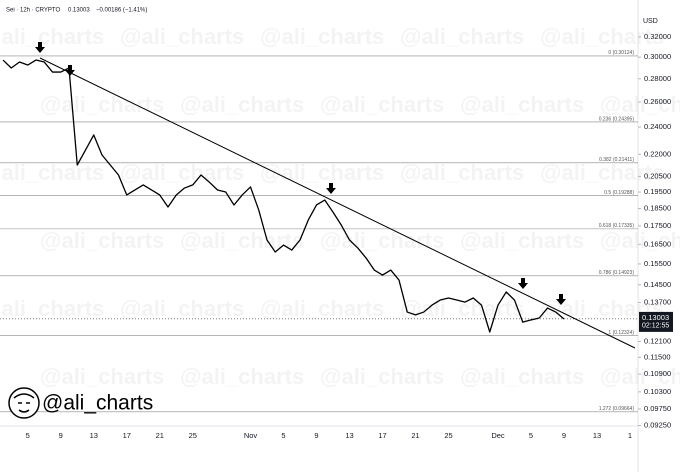 The width and height of the screenshot is (680, 472). Describe the element at coordinates (655, 317) in the screenshot. I see `price-box-value: 0.13003` at that location.